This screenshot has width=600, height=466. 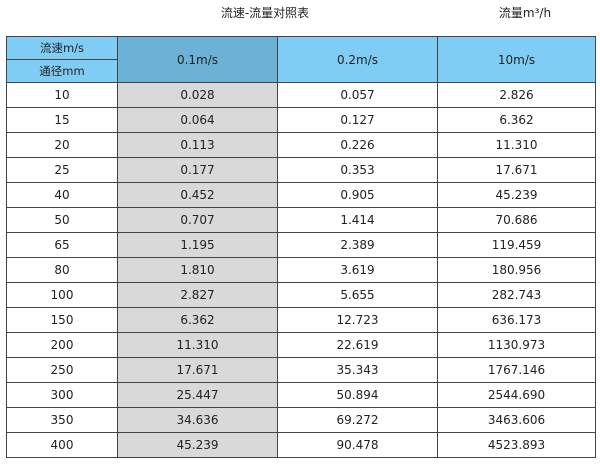 What do you see at coordinates (516, 295) in the screenshot?
I see `flow-cell: 282.743` at bounding box center [516, 295].